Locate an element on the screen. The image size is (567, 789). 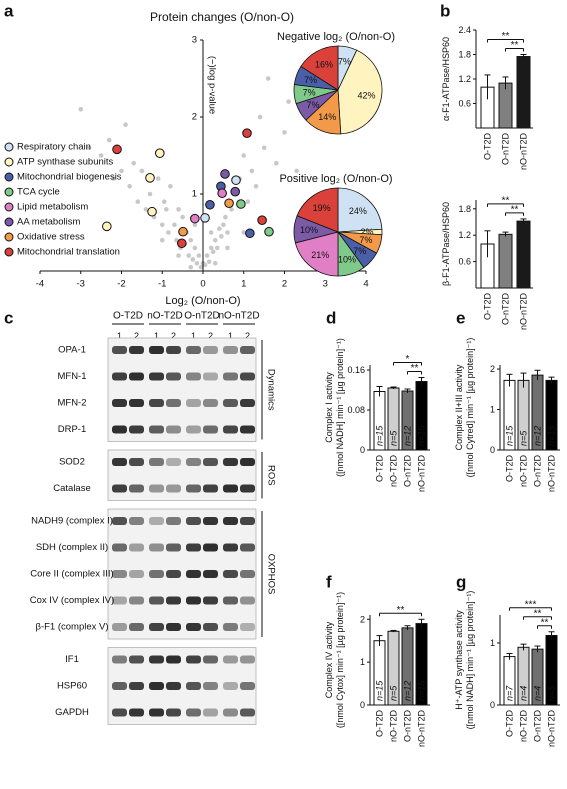
slice-label: 19% is located at coordinates (322, 208).